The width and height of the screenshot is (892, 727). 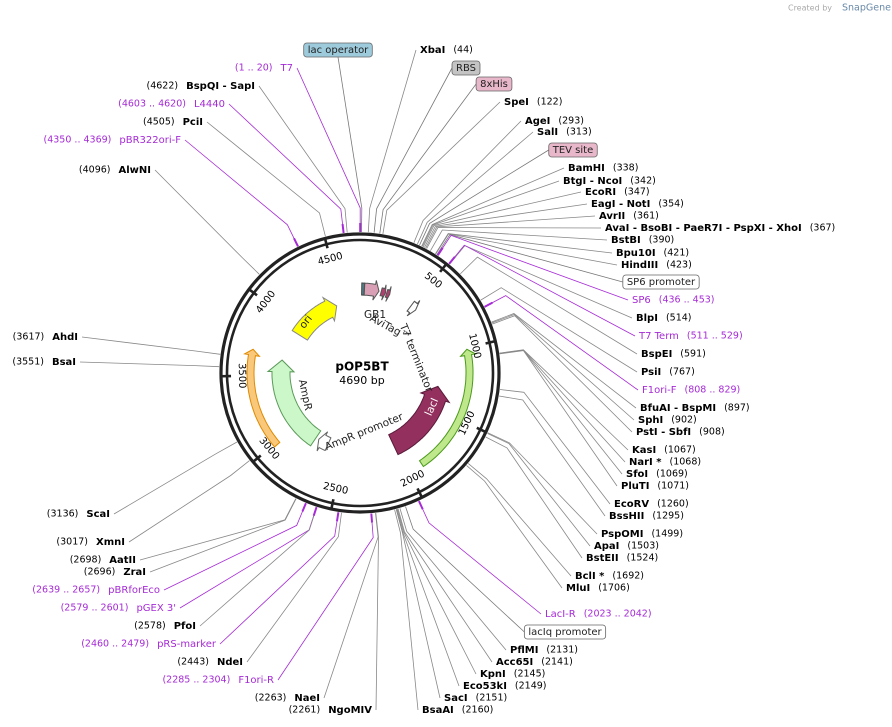 What do you see at coordinates (134, 590) in the screenshot?
I see `primer-name: pBRforEco` at bounding box center [134, 590].